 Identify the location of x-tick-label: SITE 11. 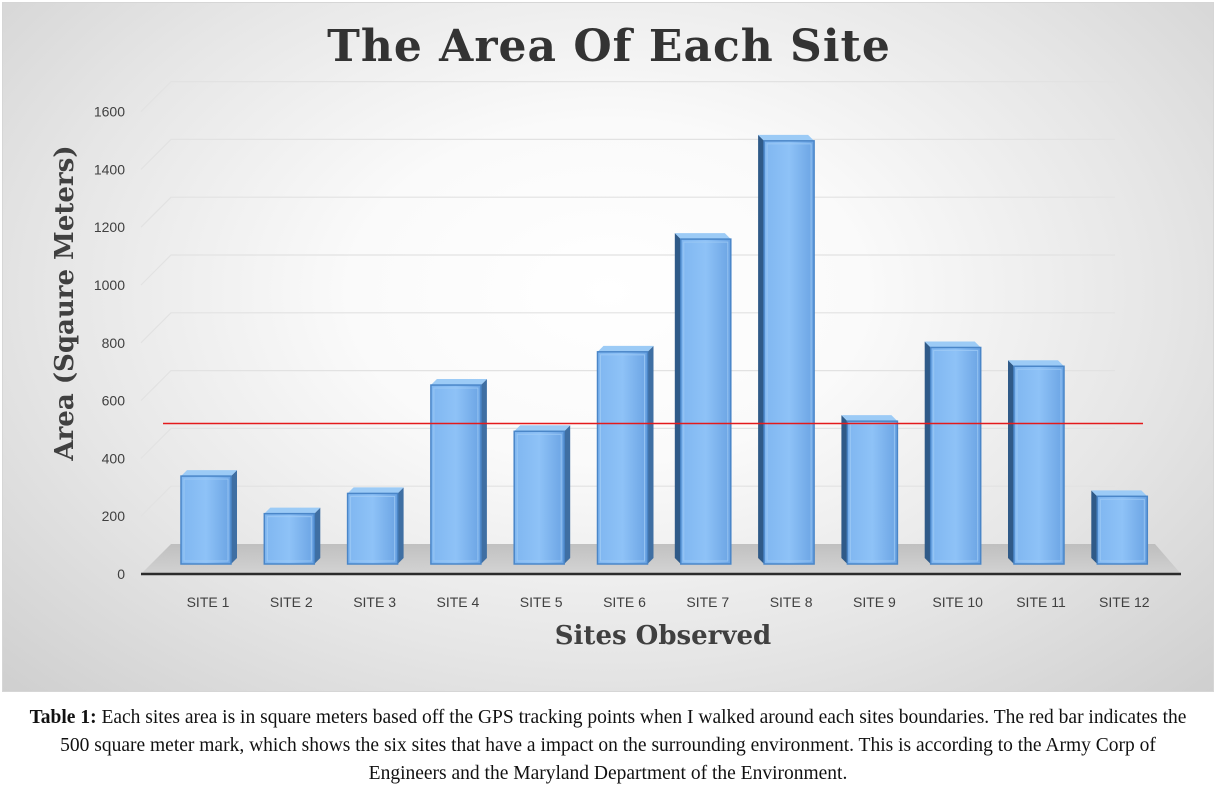
(1041, 602).